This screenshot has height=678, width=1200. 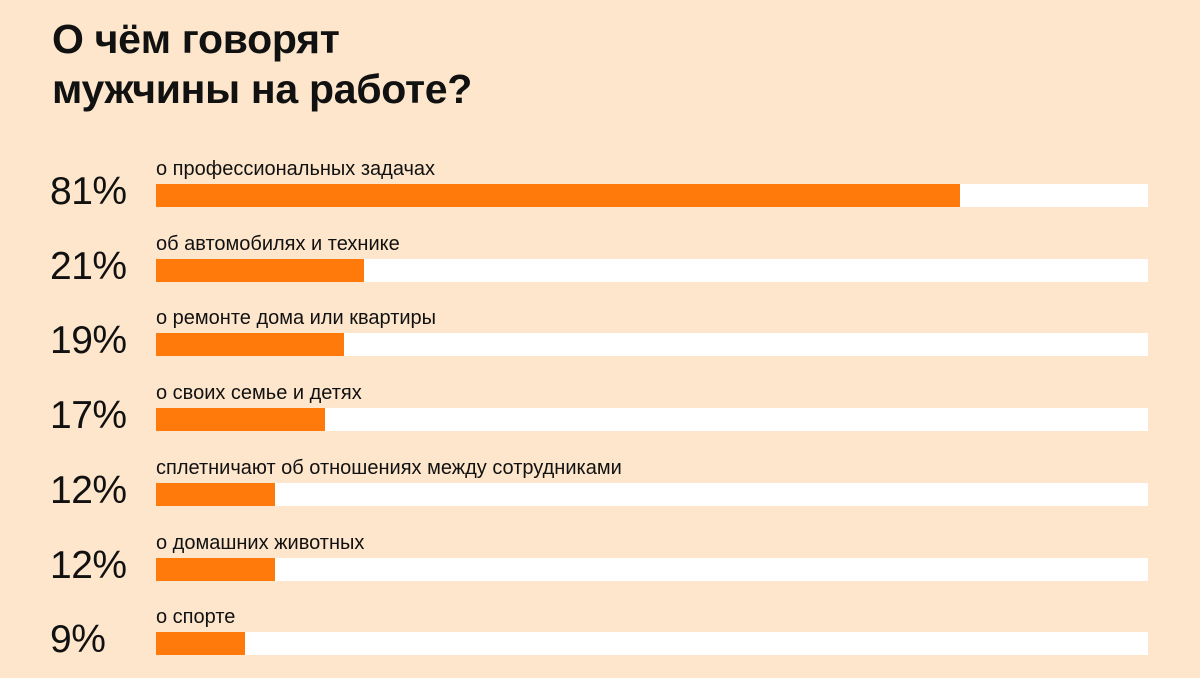 I want to click on bar-value-label: 17%, so click(x=88, y=416).